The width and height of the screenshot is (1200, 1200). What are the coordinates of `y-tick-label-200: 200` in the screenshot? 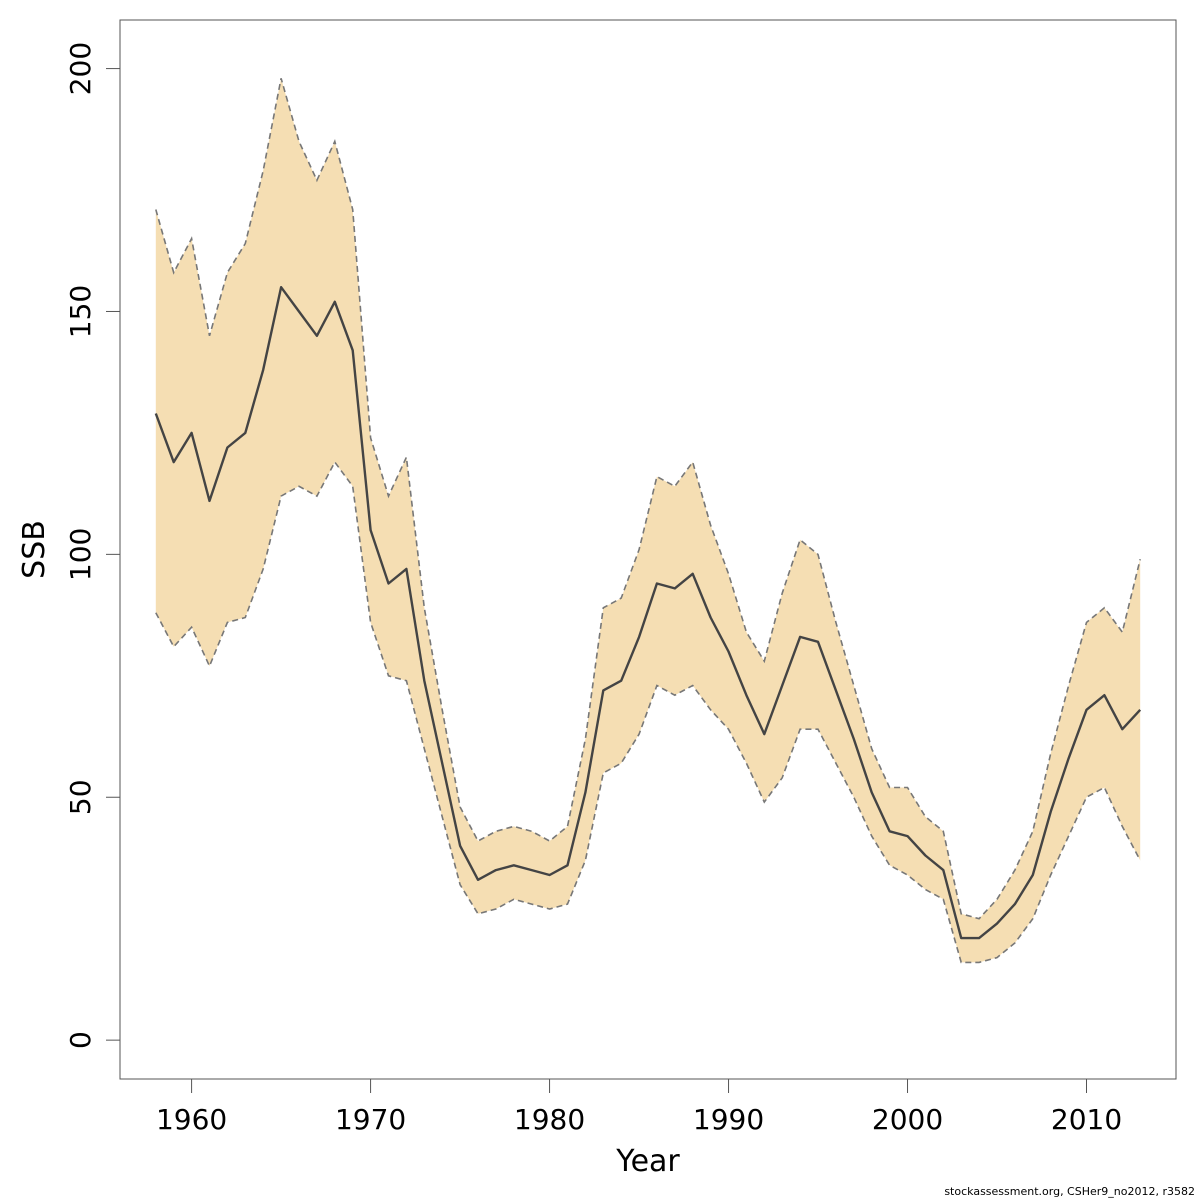 It's located at (80, 68).